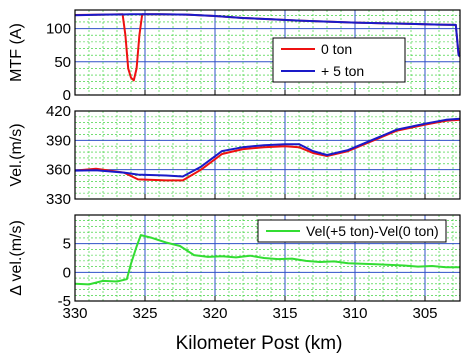 This screenshot has width=462, height=359. I want to click on y-tick-label: 390, so click(58, 140).